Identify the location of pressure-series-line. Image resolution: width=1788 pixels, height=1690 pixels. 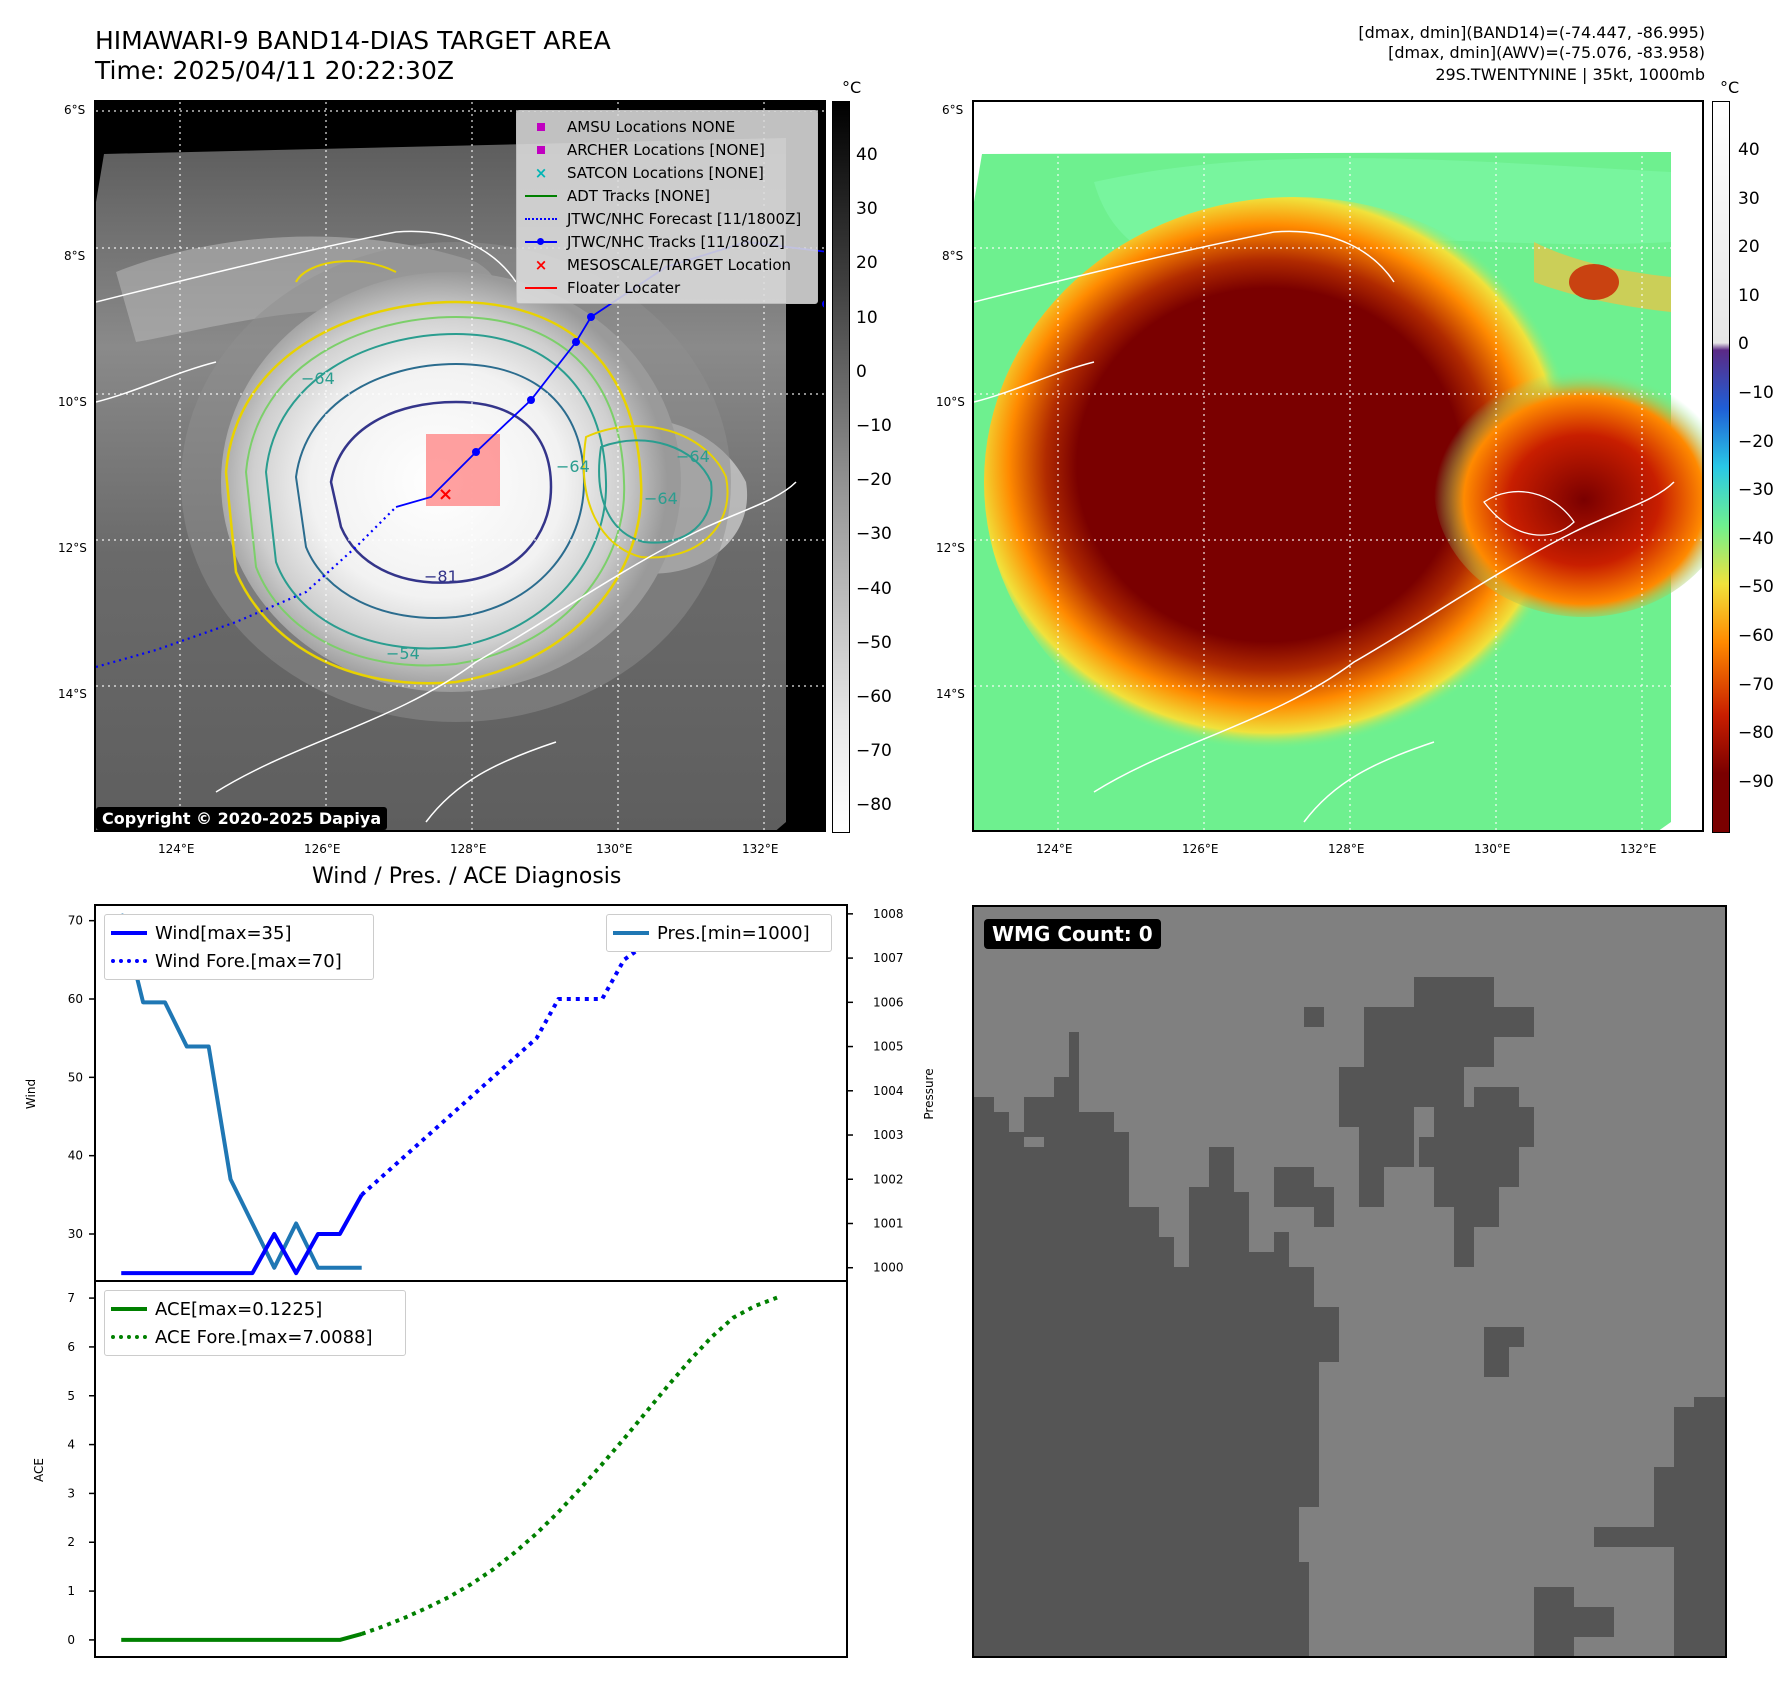
(240, 1091).